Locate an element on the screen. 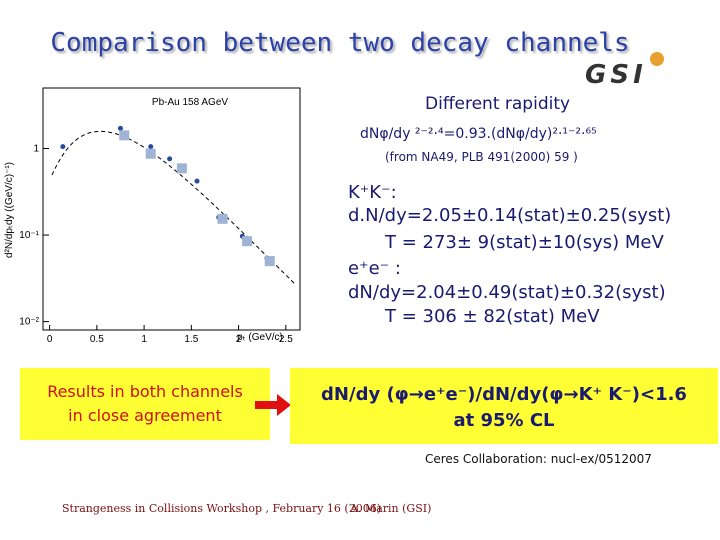  arrow is located at coordinates (273, 405).